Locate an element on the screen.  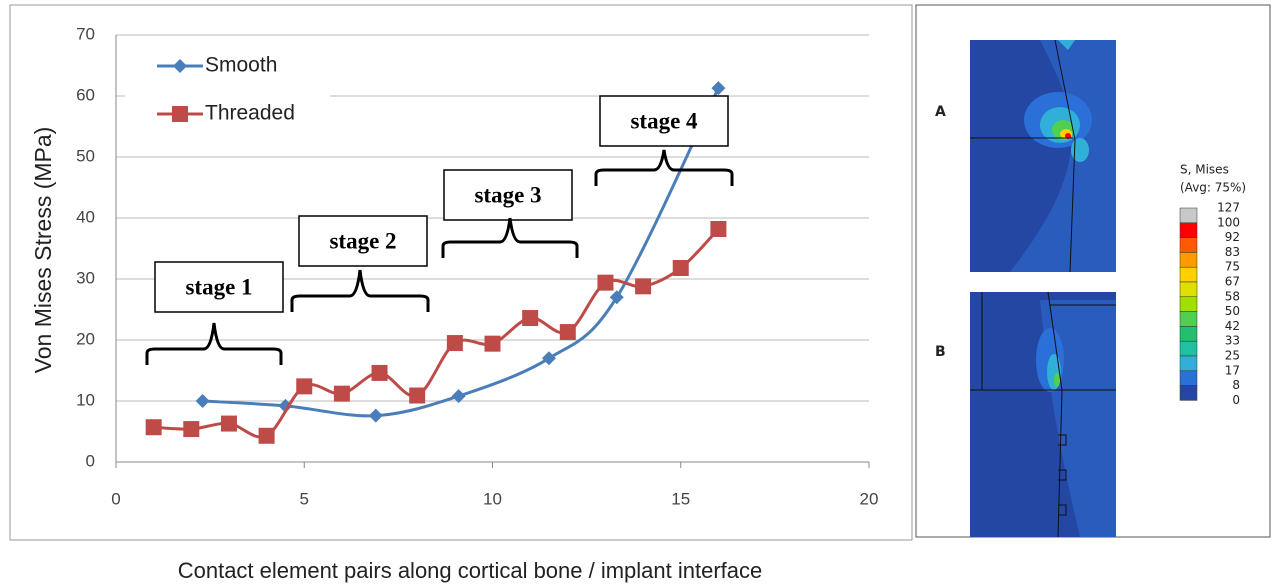
y-tick-label: 60 is located at coordinates (85, 94).